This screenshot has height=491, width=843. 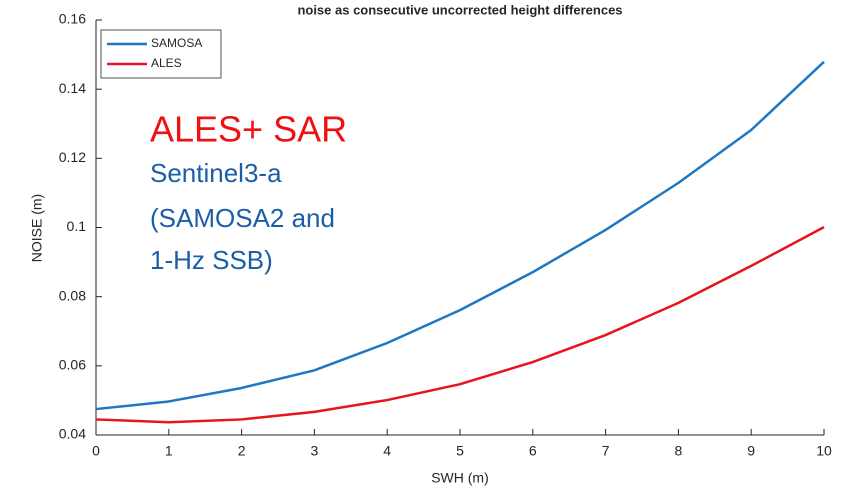 I want to click on y-tick-label: 0.12, so click(x=72, y=157).